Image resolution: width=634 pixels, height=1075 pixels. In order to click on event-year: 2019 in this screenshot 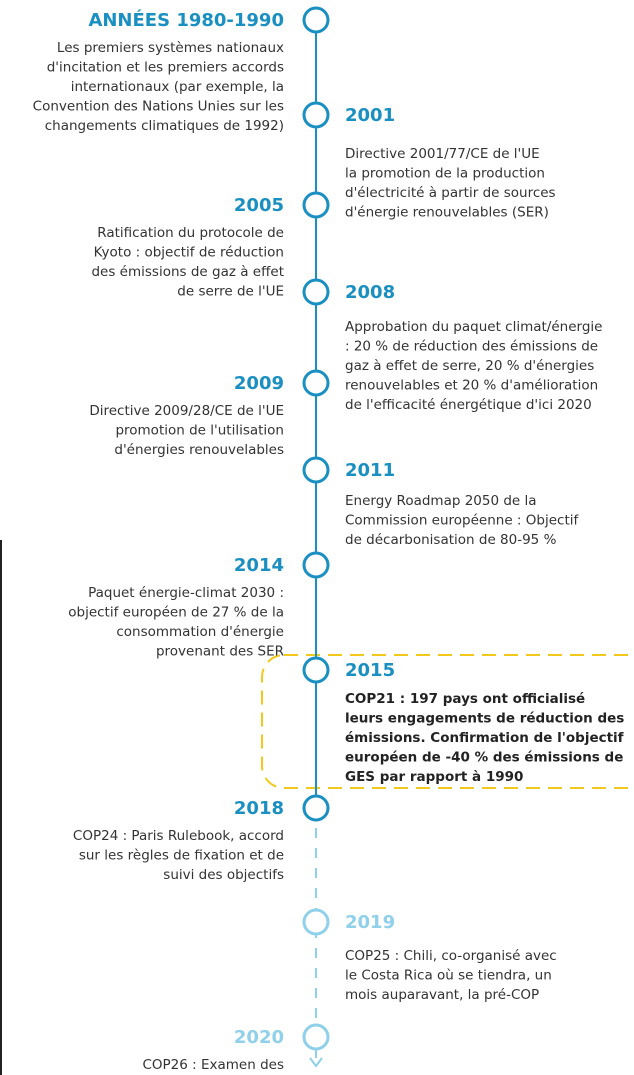, I will do `click(370, 922)`.